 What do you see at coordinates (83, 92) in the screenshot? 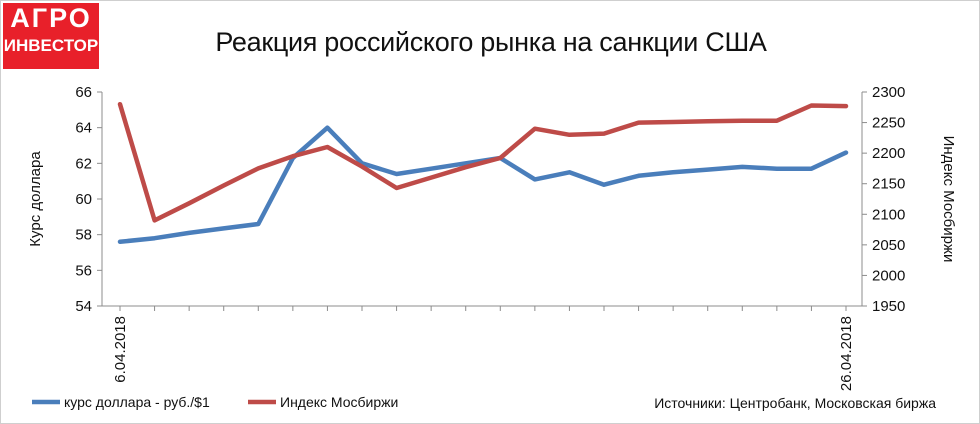
I see `left-tick-label: 66` at bounding box center [83, 92].